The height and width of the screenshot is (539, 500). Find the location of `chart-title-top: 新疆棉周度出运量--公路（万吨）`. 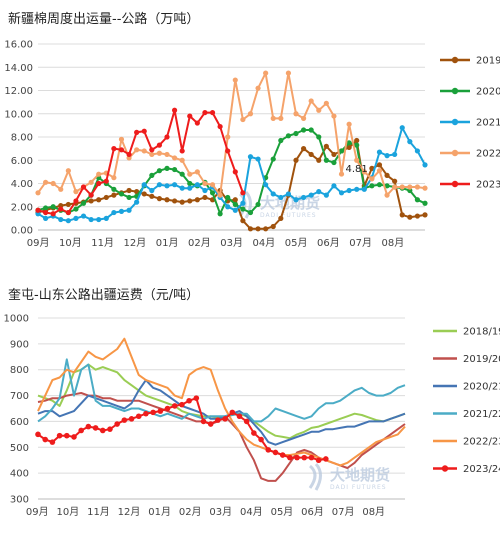

chart-title-top: 新疆棉周度出运量--公路（万吨） is located at coordinates (104, 19).